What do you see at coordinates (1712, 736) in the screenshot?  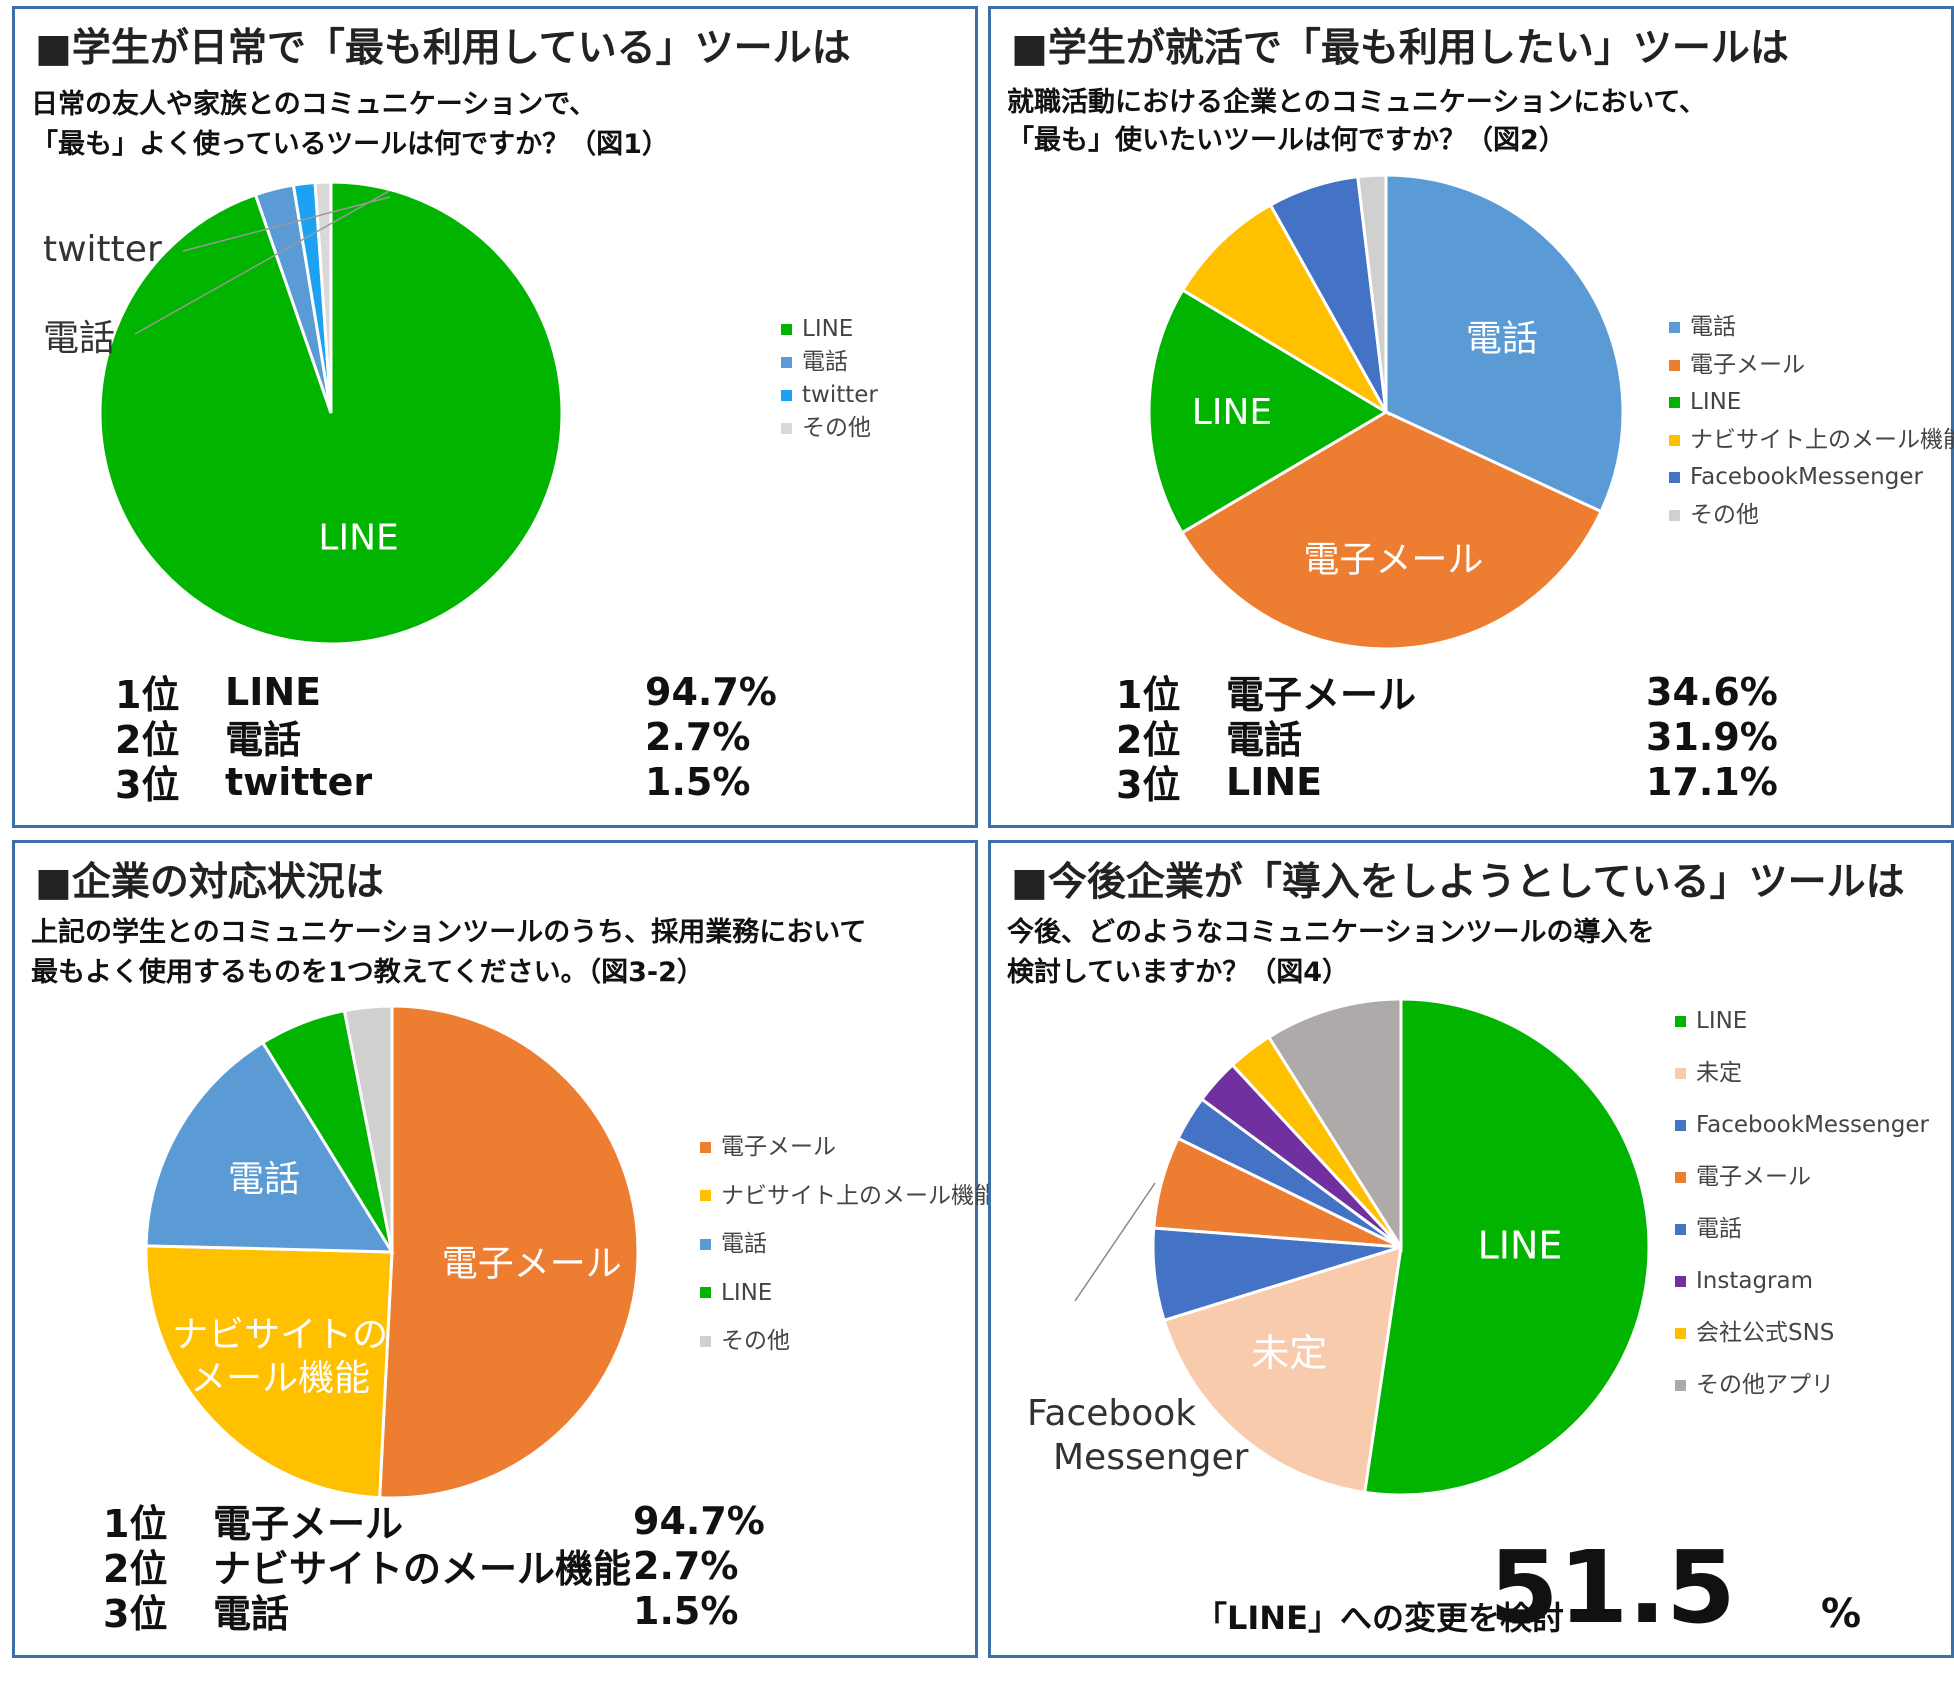 I see `rank-percent: 31.9%` at bounding box center [1712, 736].